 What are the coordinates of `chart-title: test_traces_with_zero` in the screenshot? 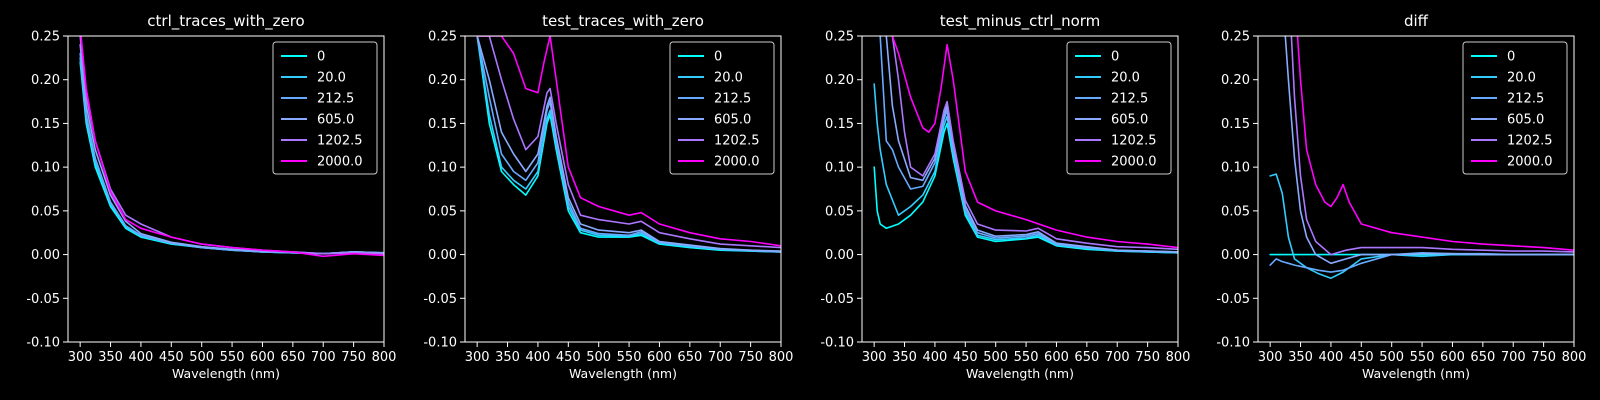 It's located at (623, 21).